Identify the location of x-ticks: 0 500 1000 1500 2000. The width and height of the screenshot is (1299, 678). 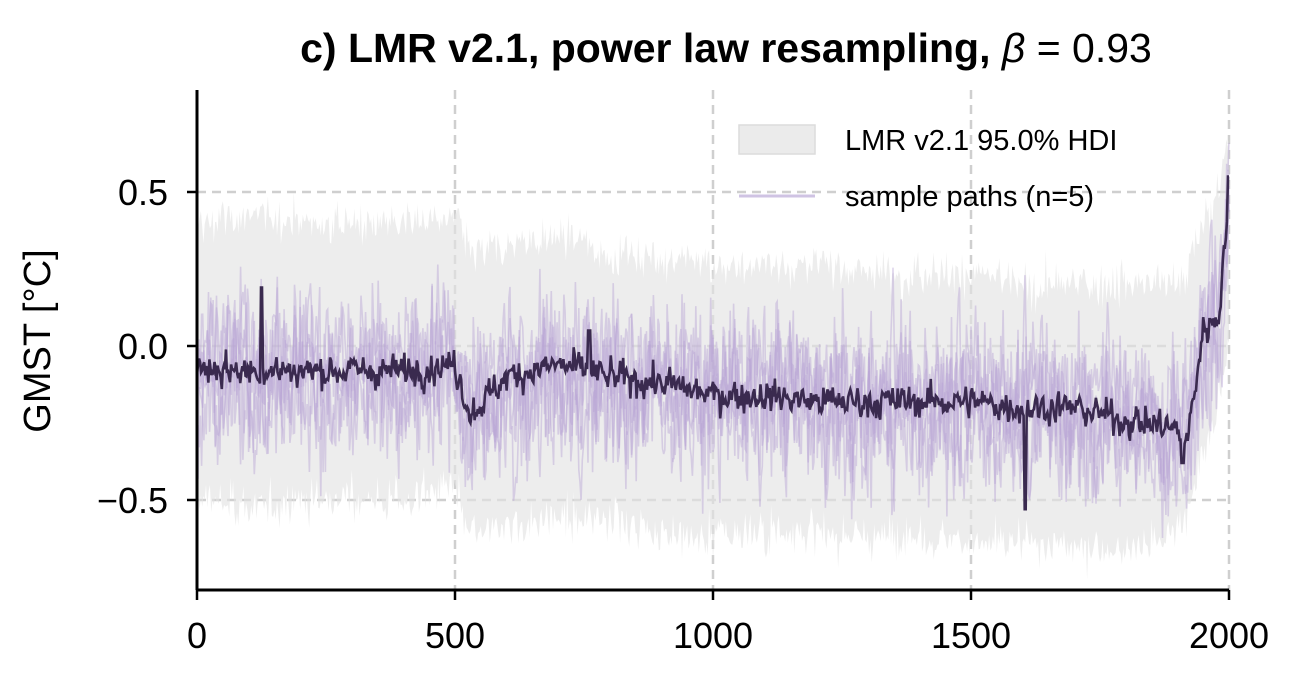
(728, 623).